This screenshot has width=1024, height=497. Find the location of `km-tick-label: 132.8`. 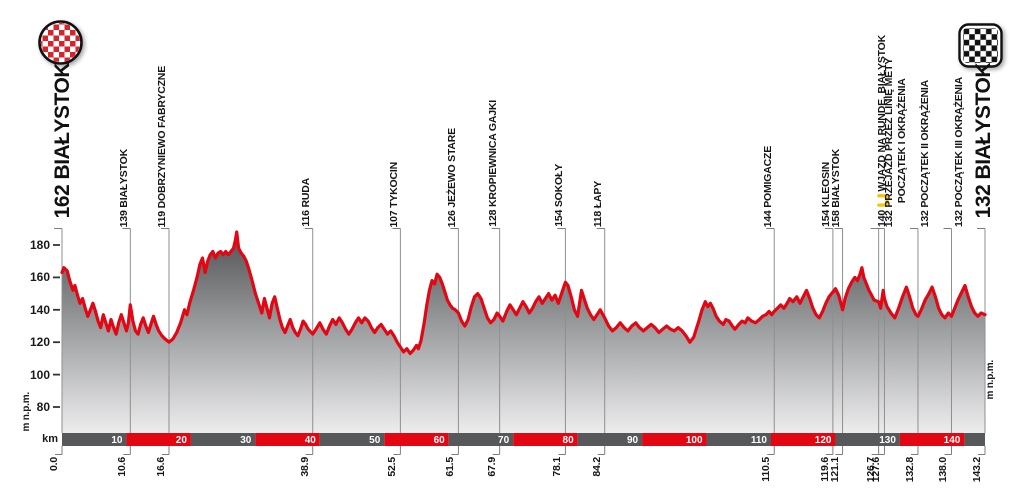

km-tick-label: 132.8 is located at coordinates (909, 470).